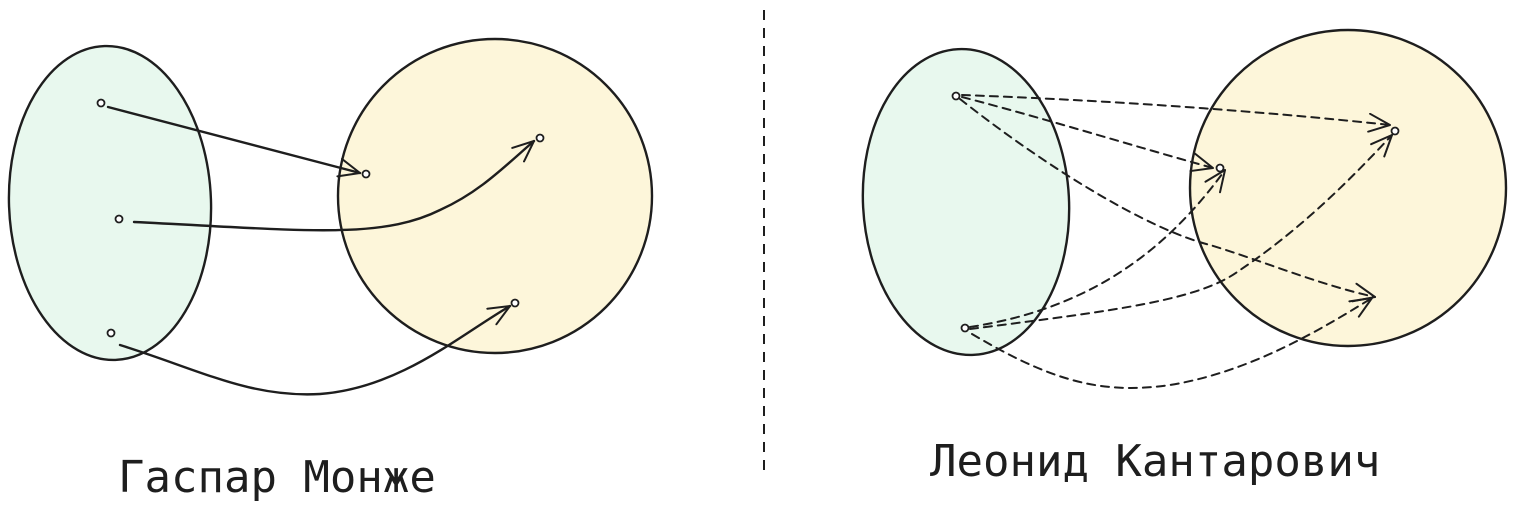  Describe the element at coordinates (110, 203) in the screenshot. I see `monge-source-set` at that location.